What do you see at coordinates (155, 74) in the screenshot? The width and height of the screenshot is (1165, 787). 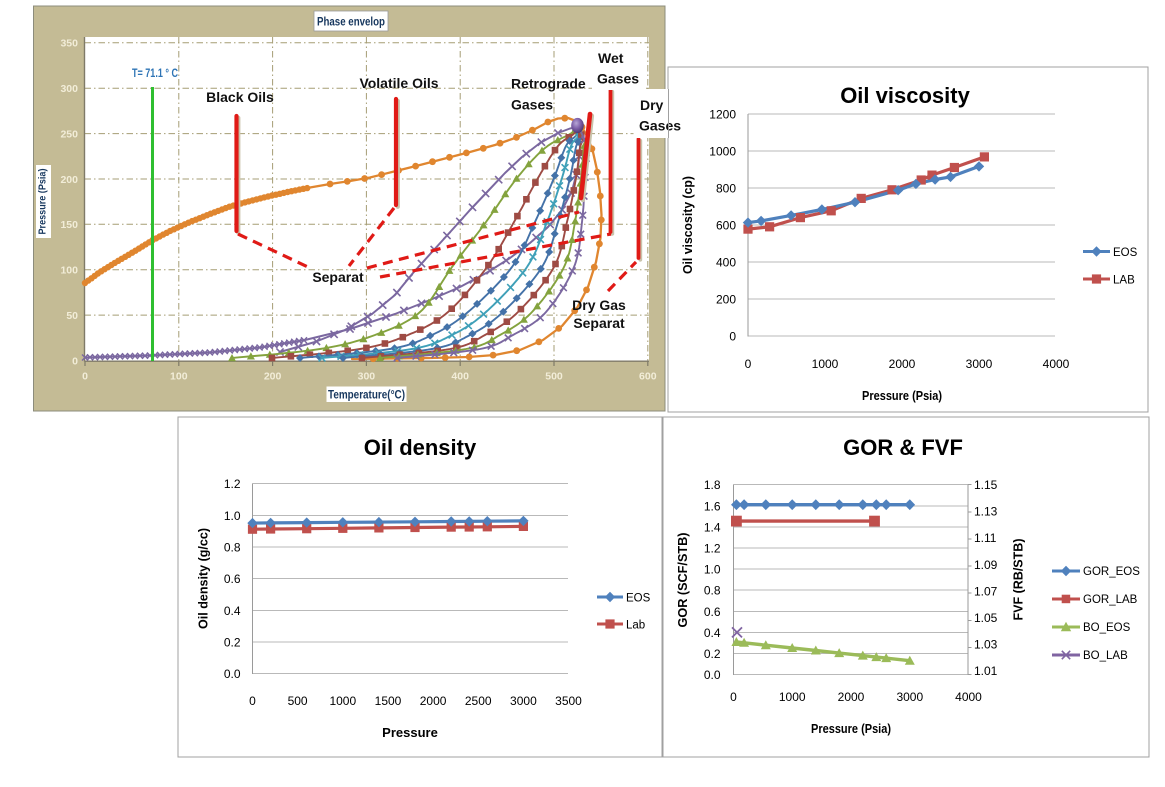 I see `svg-text: T= 71.1 ° C` at bounding box center [155, 74].